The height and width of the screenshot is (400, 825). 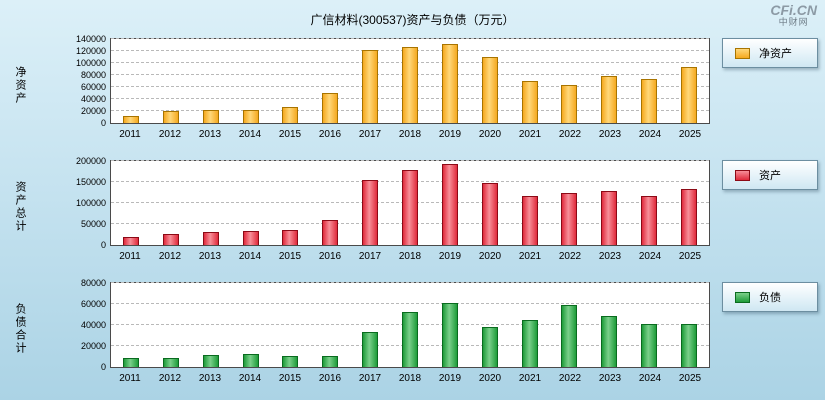 What do you see at coordinates (170, 362) in the screenshot?
I see `total-liabilities-bar-2012` at bounding box center [170, 362].